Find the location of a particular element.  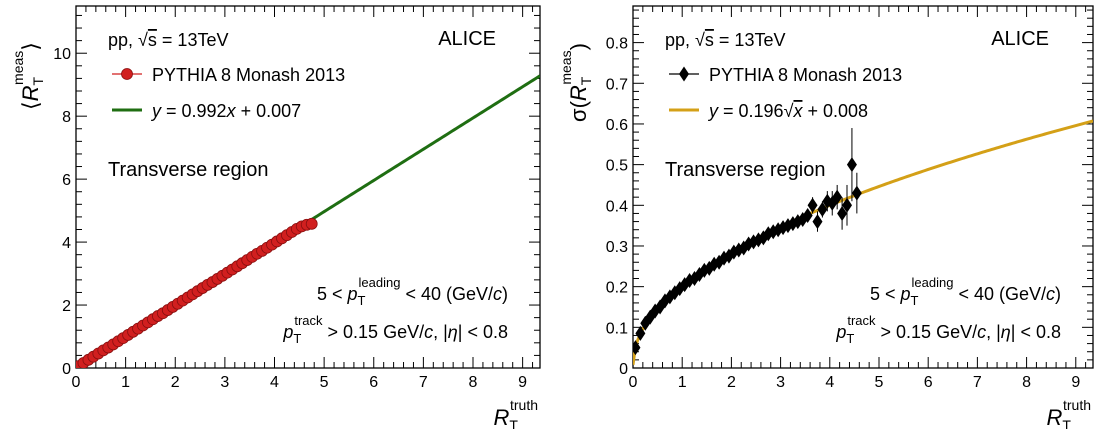

y-tick-label: 0.3 is located at coordinates (617, 247).